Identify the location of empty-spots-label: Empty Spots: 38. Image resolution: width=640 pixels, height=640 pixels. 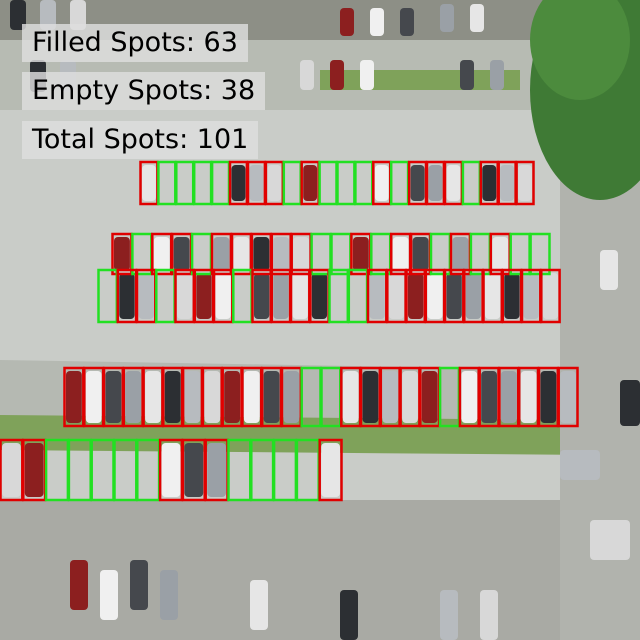
(144, 91).